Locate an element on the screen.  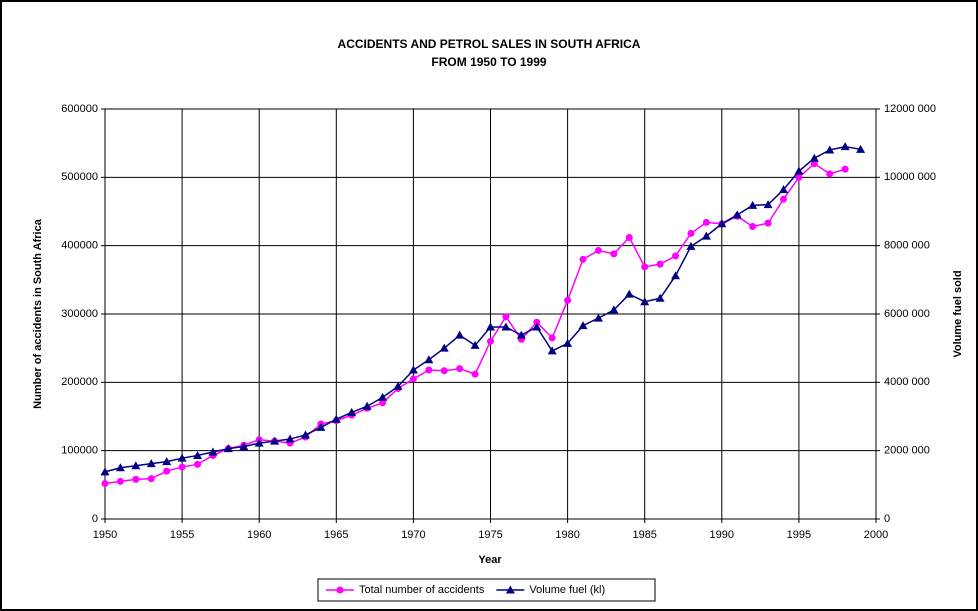
chart-subtitle: FROM 1950 TO 1999 is located at coordinates (488, 62).